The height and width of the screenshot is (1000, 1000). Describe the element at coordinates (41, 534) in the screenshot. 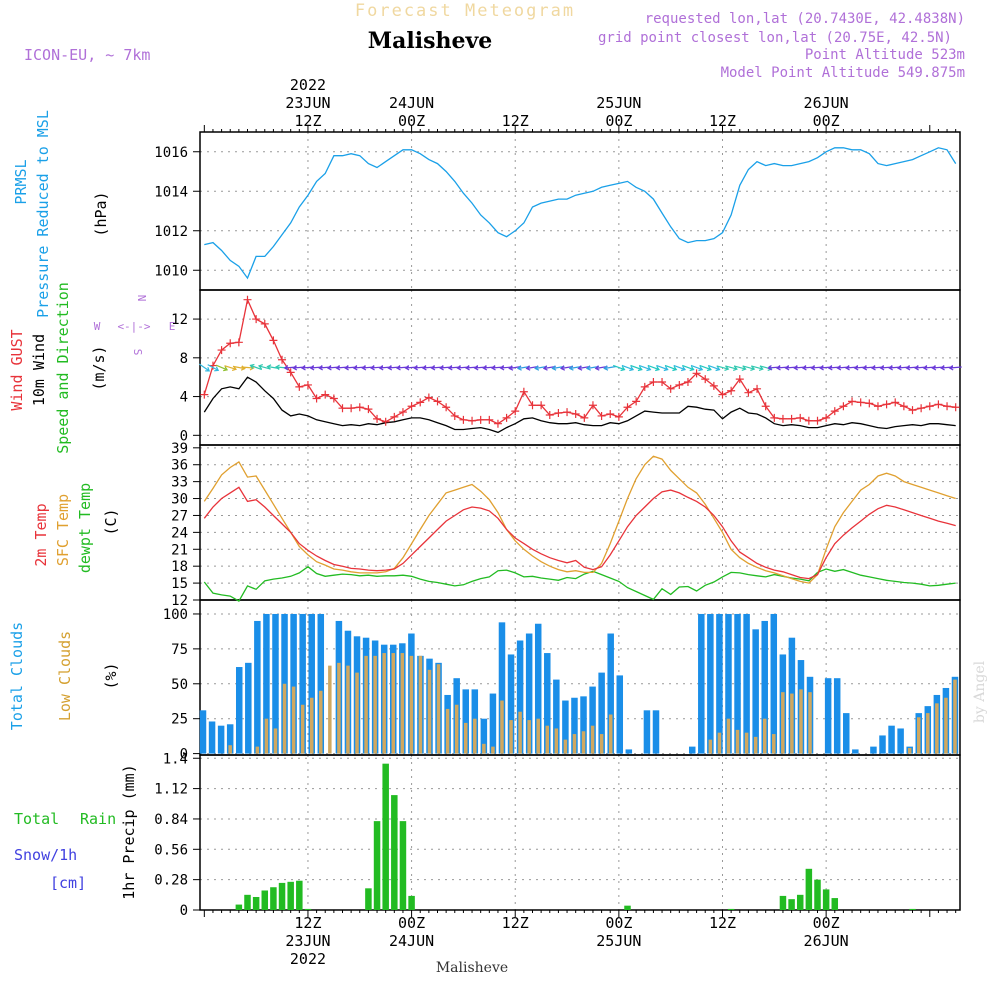

I see `temp-label-2m: 2m Temp` at that location.